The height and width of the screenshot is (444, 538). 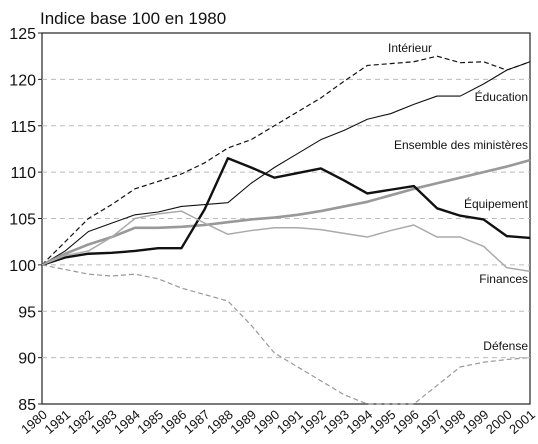 What do you see at coordinates (22, 266) in the screenshot?
I see `y-tick-label: 100` at bounding box center [22, 266].